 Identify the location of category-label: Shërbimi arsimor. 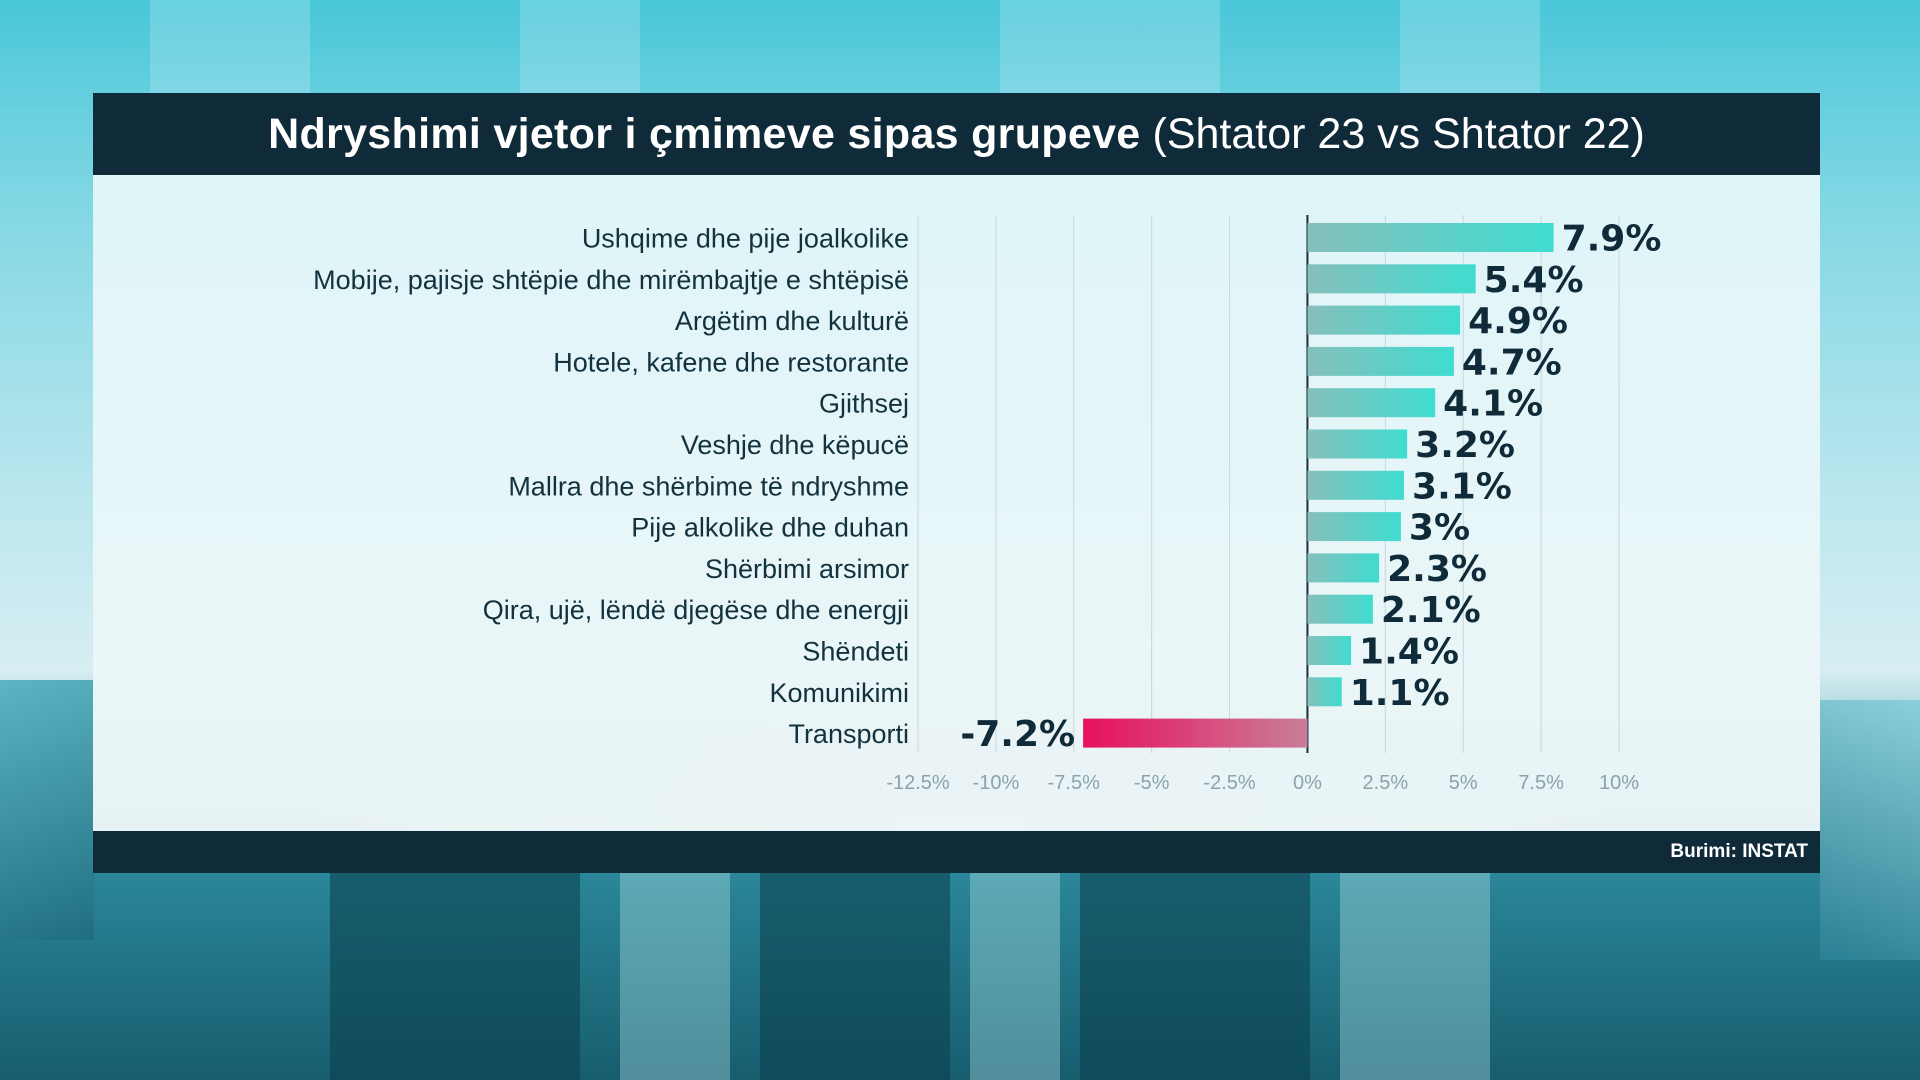
(807, 569).